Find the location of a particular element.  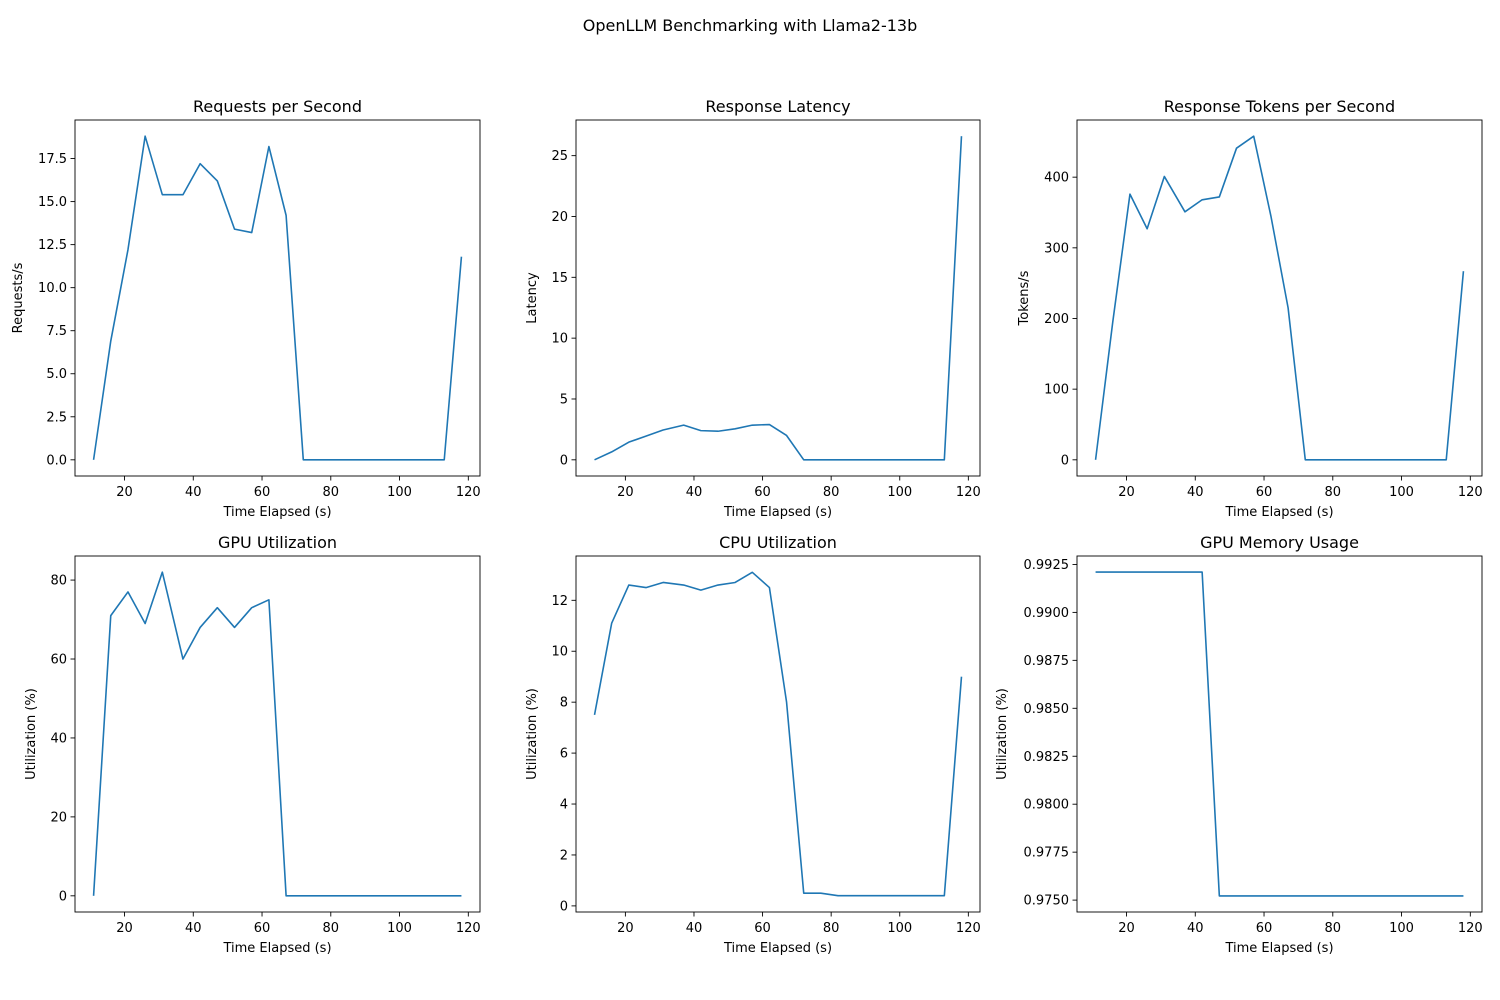

y-tick-label: 25 is located at coordinates (559, 156).